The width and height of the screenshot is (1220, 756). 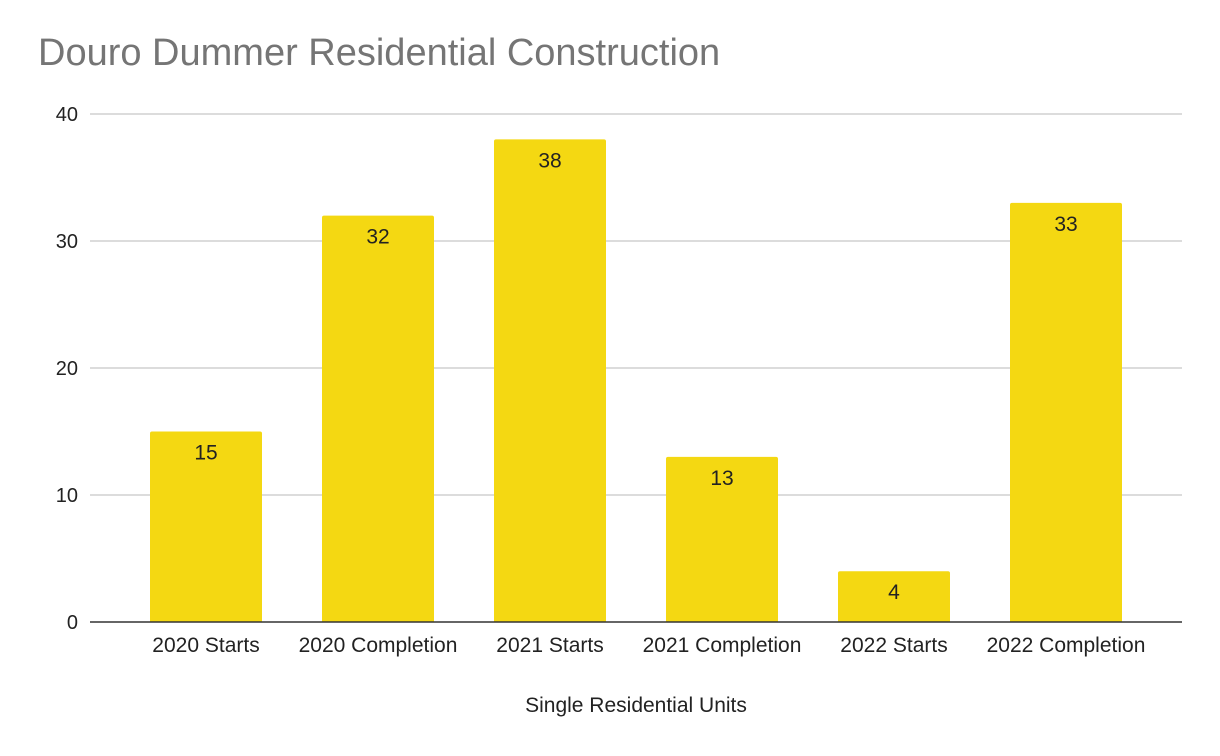 I want to click on x-category-label: 2021 Starts, so click(x=549, y=645).